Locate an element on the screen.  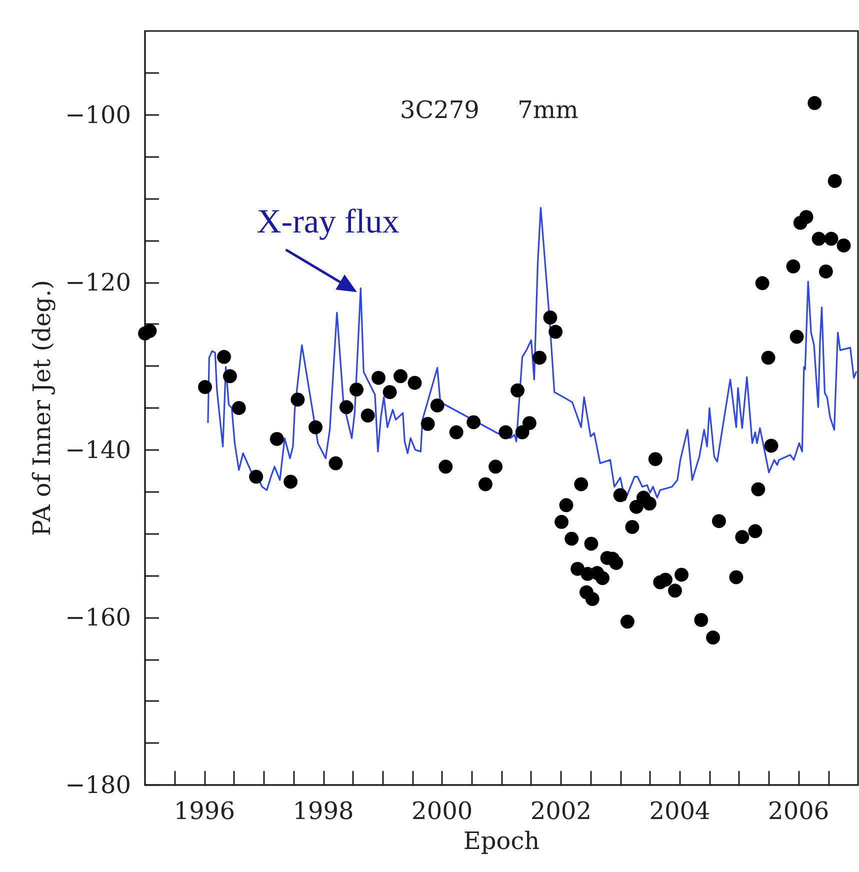
x-tick-label: 2002 is located at coordinates (561, 811).